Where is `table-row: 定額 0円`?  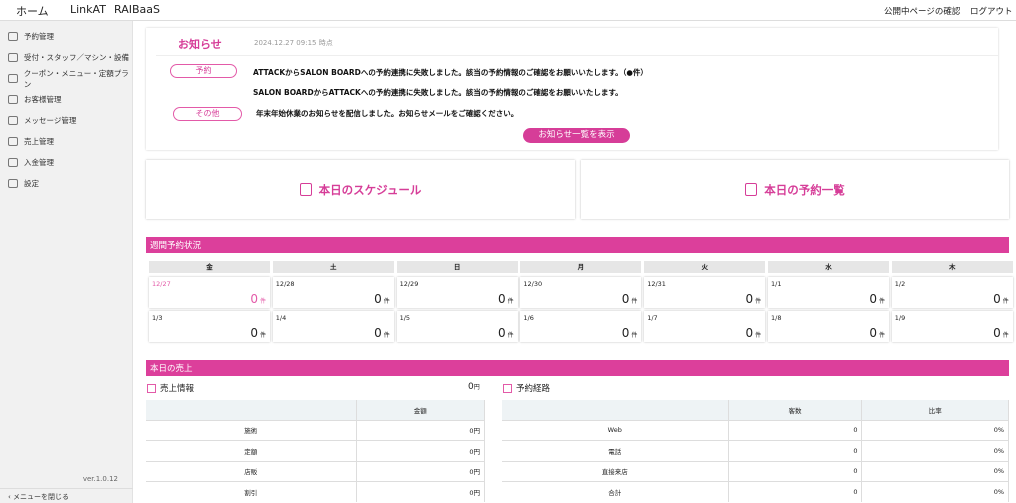
table-row: 定額 0円 is located at coordinates (315, 450).